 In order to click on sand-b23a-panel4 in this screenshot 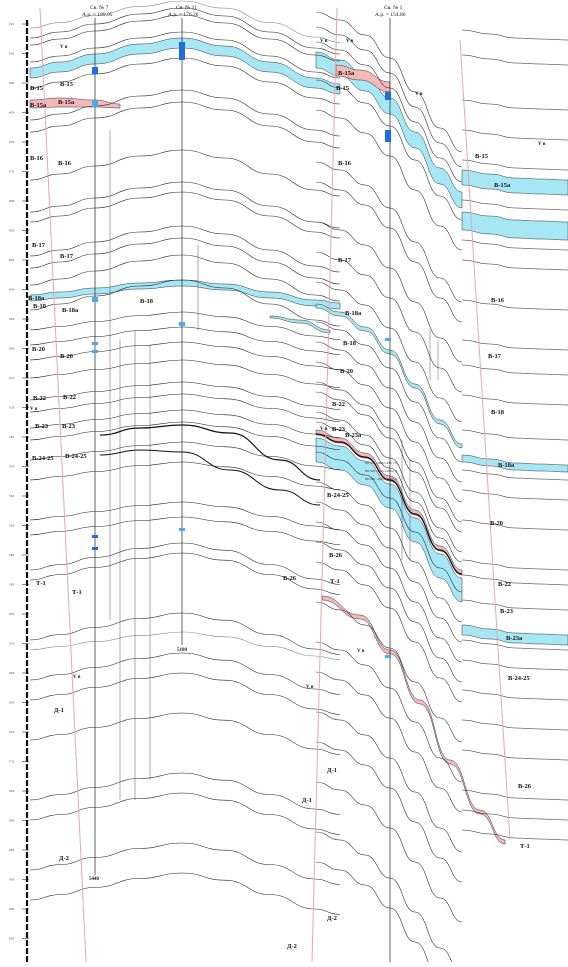, I will do `click(514, 635)`.